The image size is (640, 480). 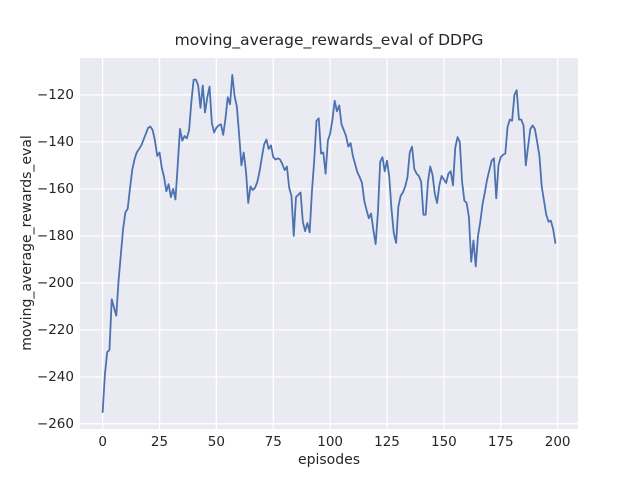 I want to click on x-tick-label: 200, so click(x=557, y=442).